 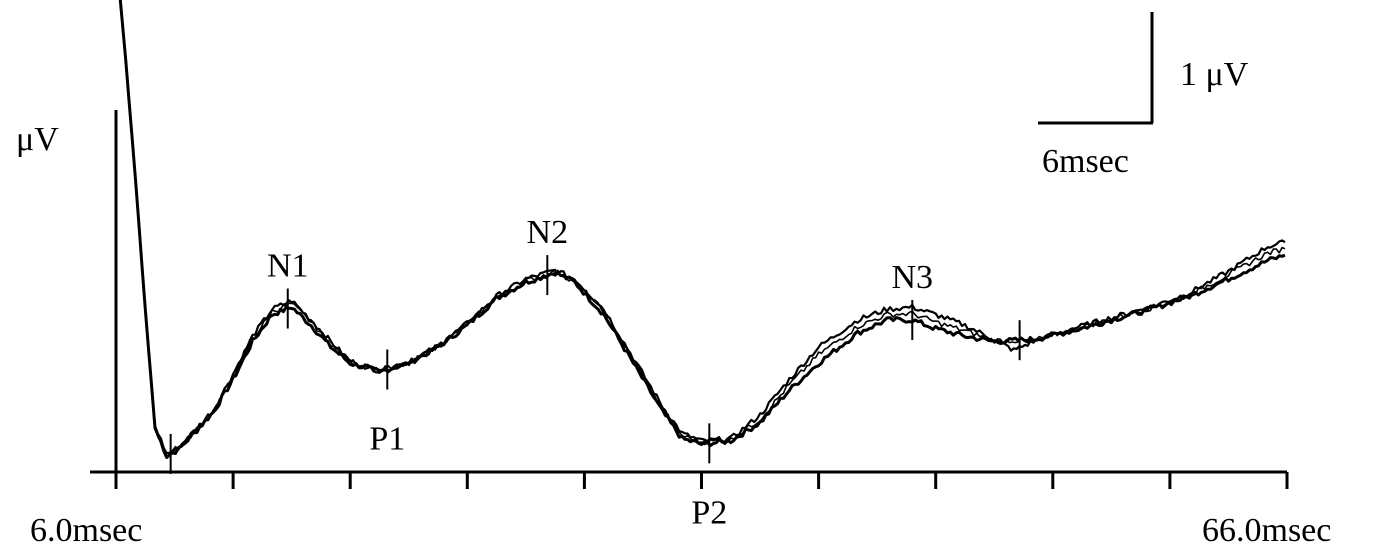 I want to click on y-axis-label: μV, so click(x=37, y=139).